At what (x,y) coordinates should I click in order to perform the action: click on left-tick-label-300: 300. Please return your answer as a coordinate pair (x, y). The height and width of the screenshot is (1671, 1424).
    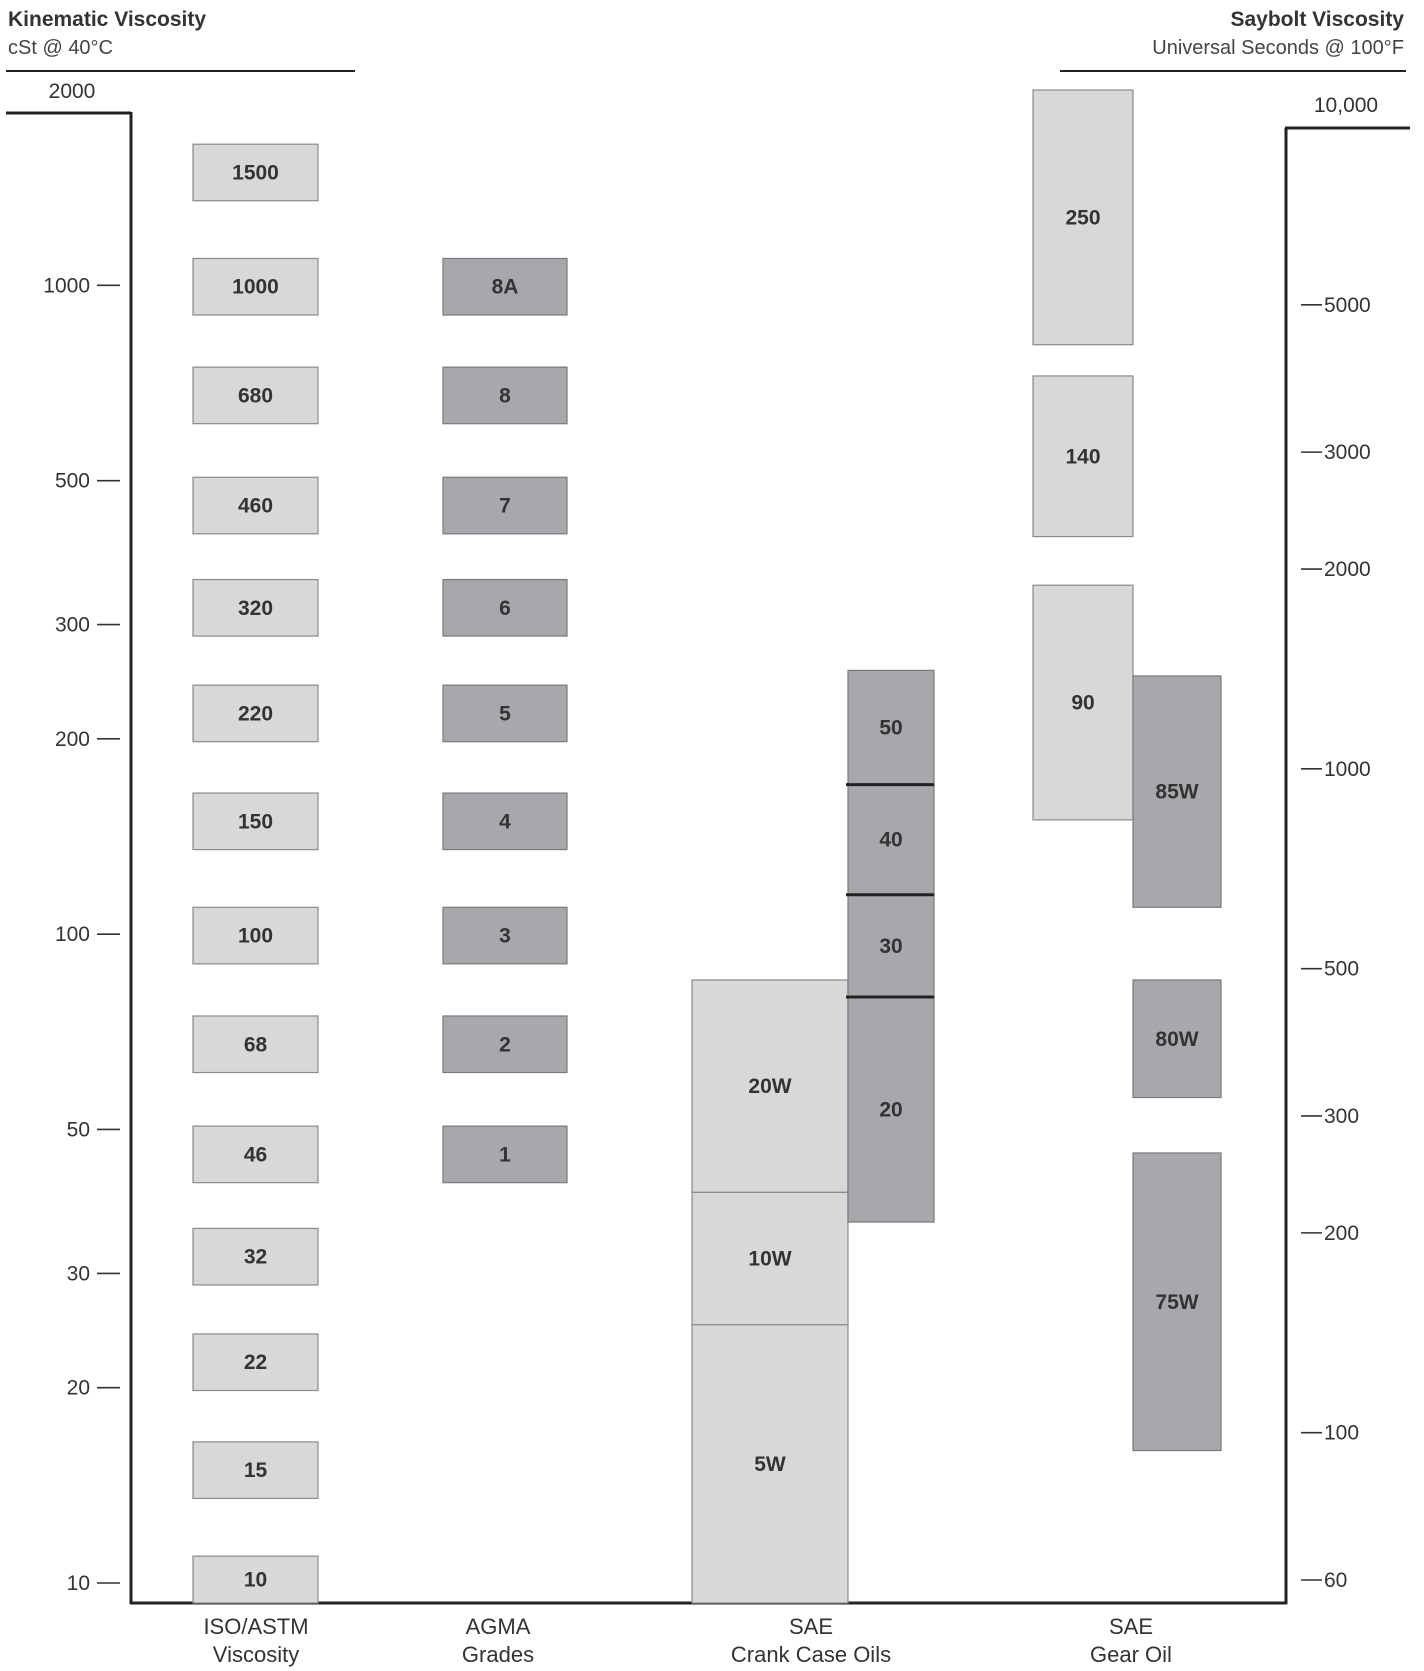
    Looking at the image, I should click on (72, 625).